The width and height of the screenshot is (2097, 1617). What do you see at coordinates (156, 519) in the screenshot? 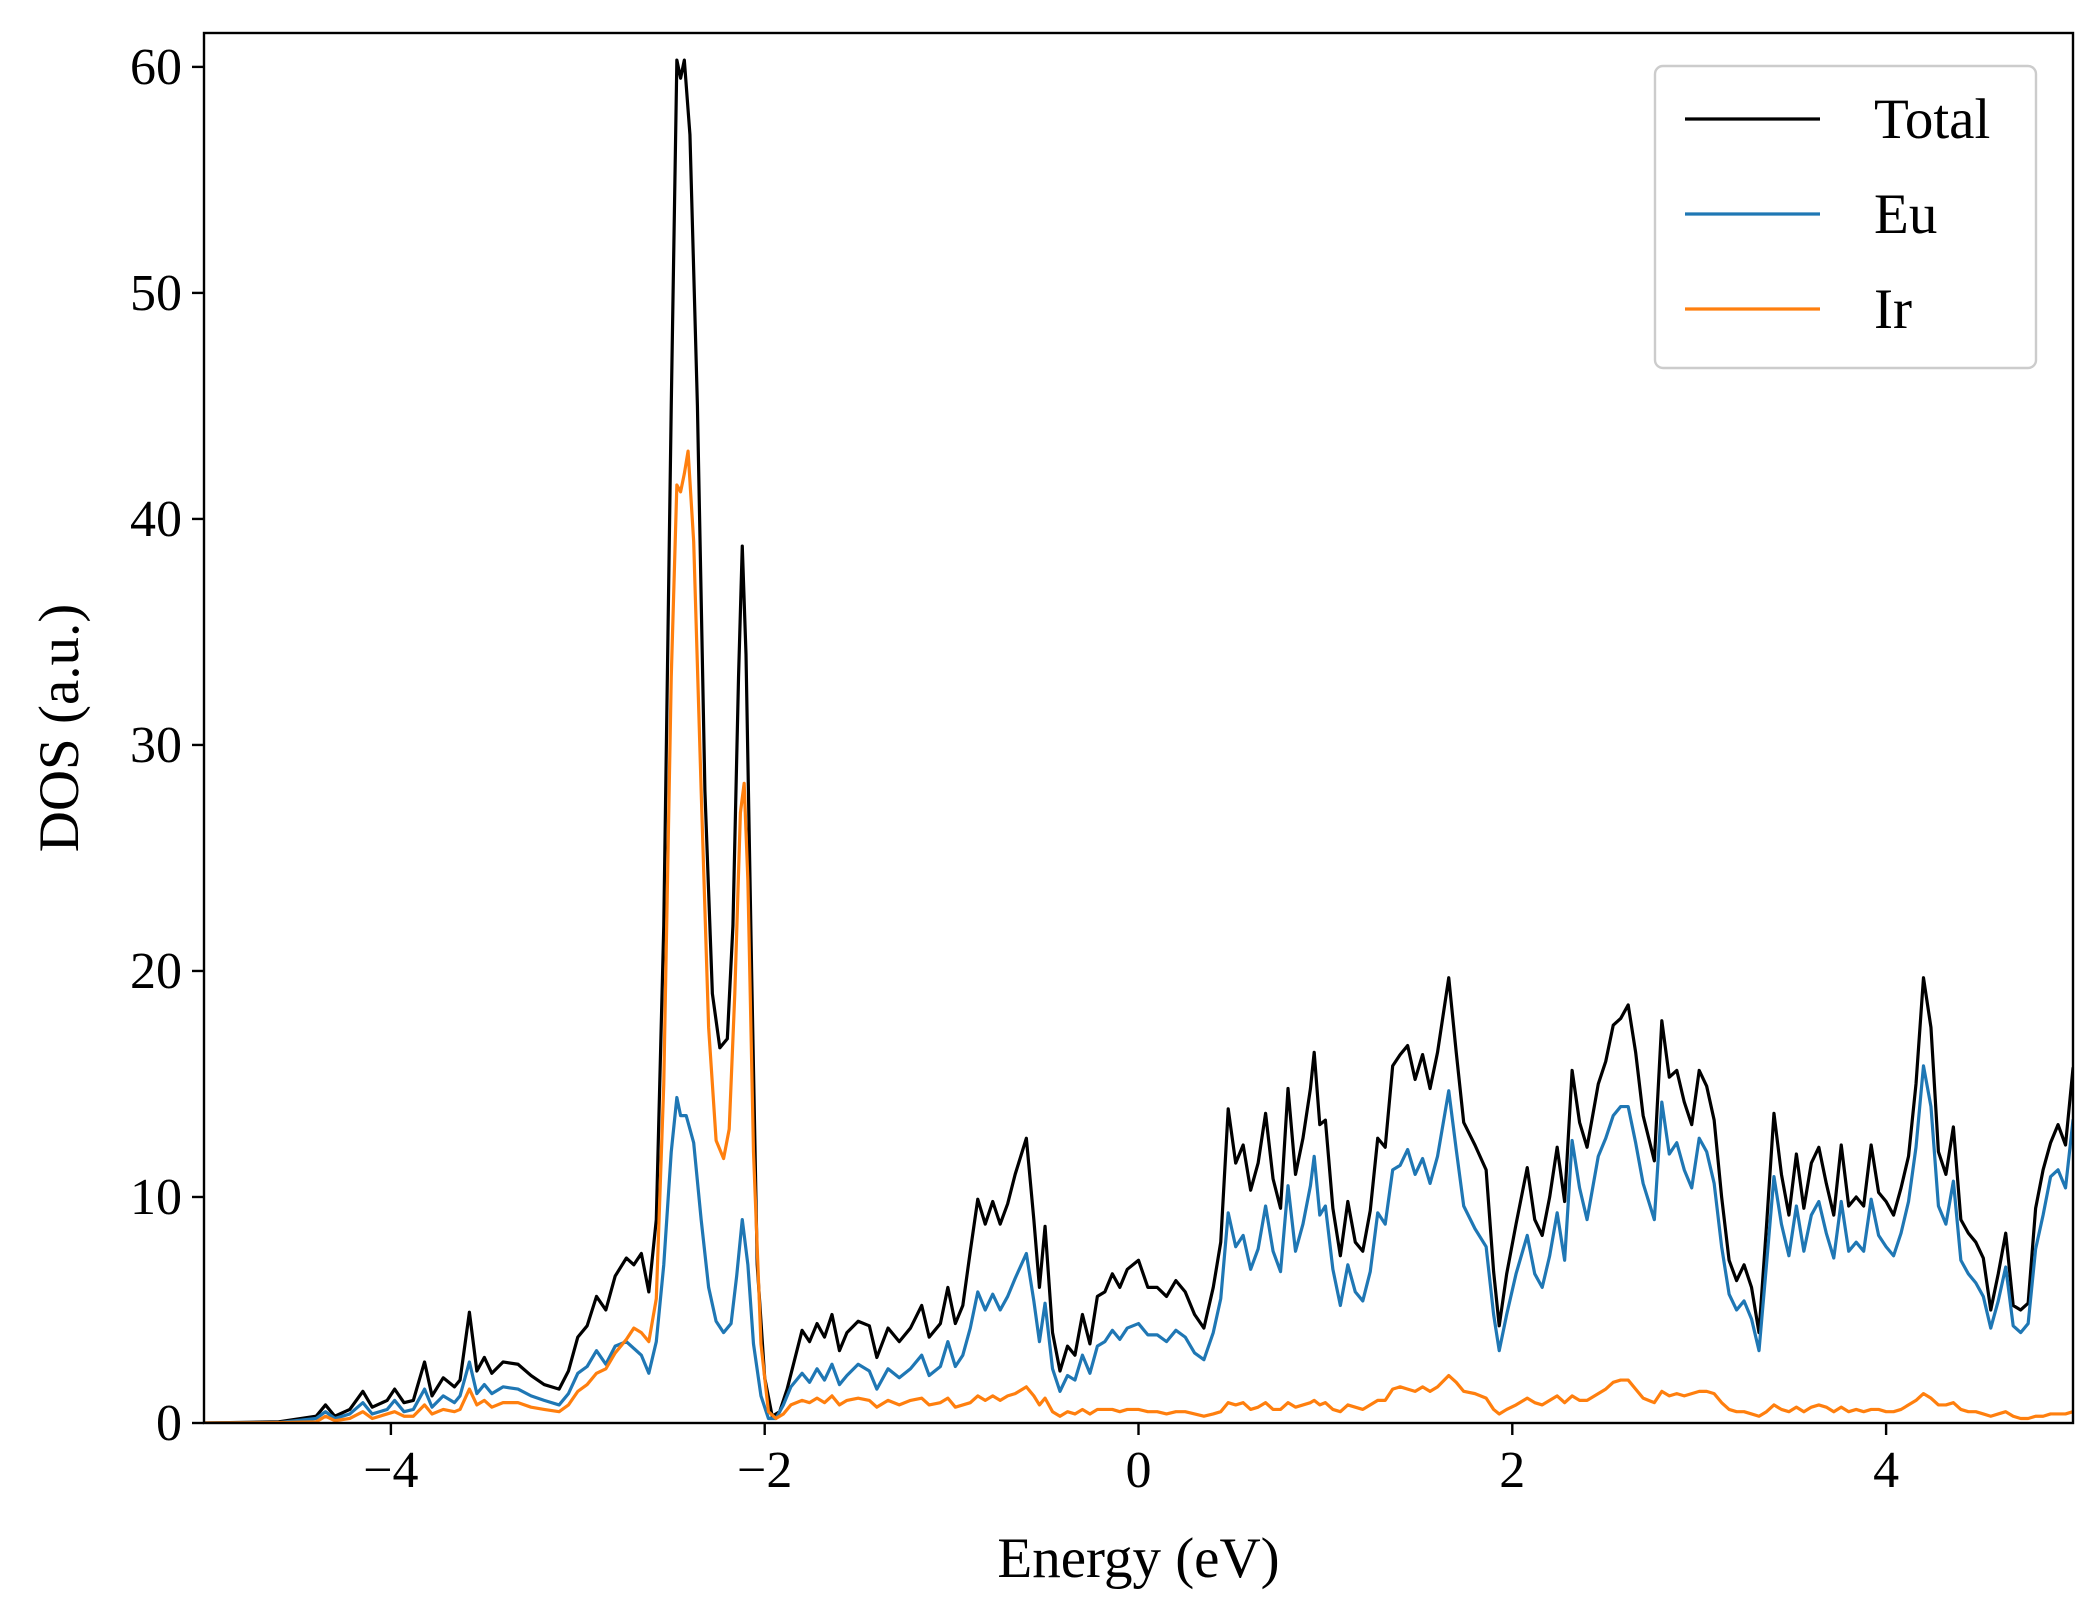
I see `y-tick-label: 40` at bounding box center [156, 519].